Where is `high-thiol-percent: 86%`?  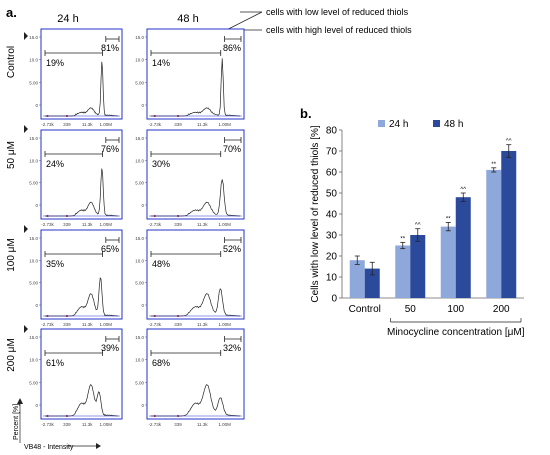 high-thiol-percent: 86% is located at coordinates (232, 48).